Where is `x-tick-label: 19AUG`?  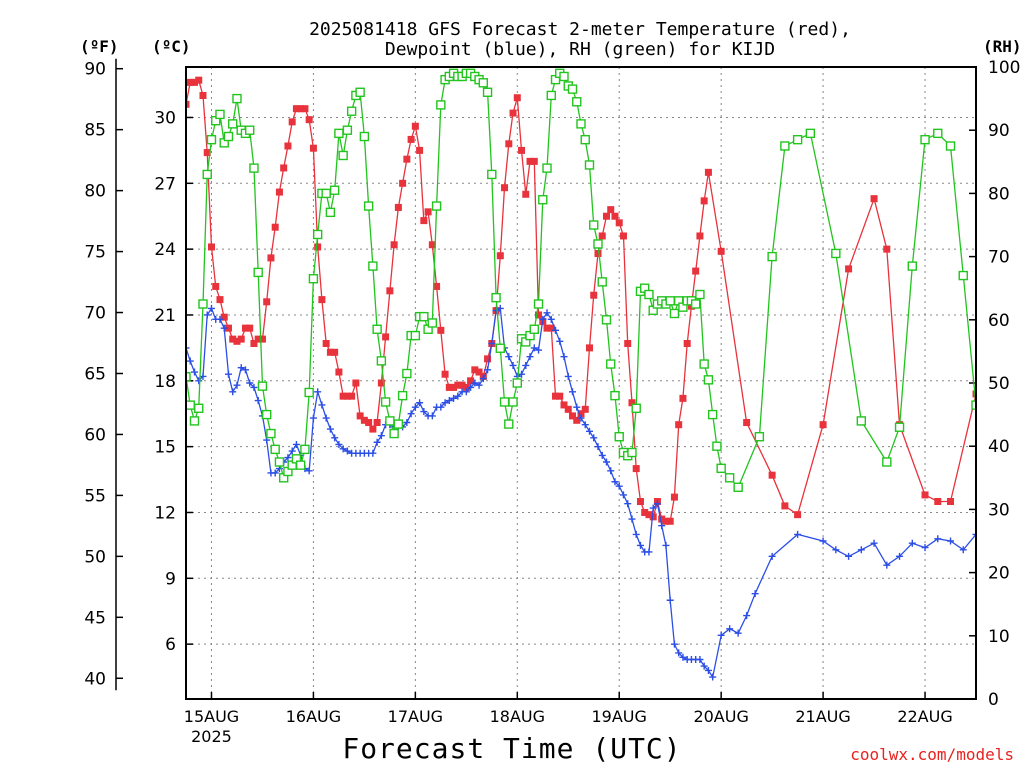 x-tick-label: 19AUG is located at coordinates (619, 716).